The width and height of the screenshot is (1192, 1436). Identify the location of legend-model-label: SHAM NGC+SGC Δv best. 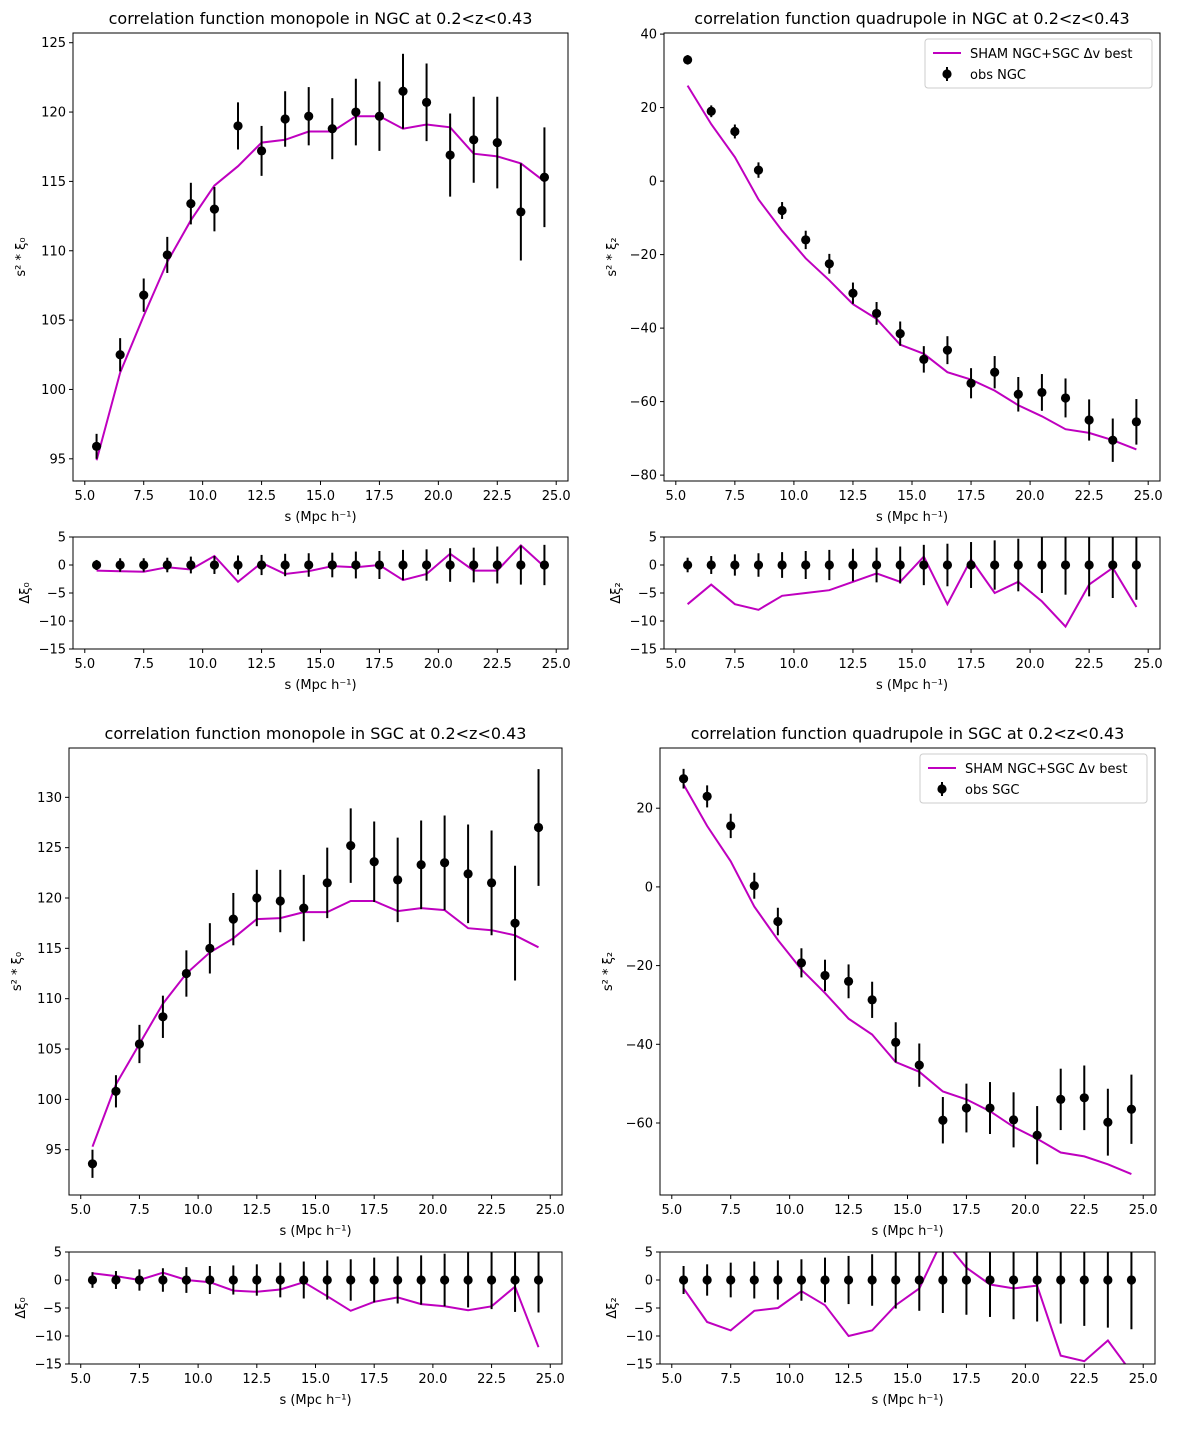
(1046, 769).